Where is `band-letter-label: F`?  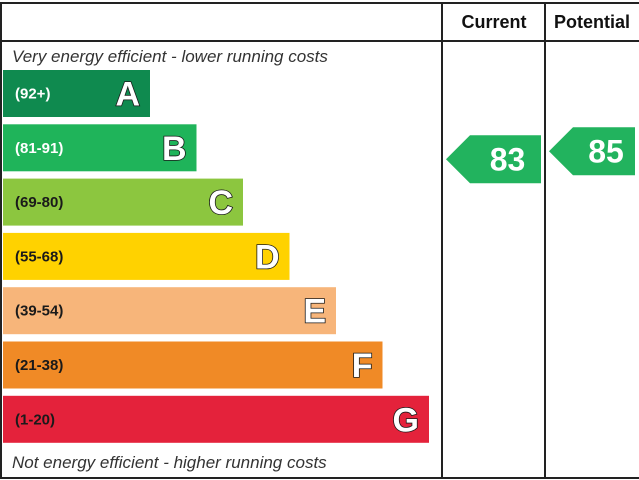 band-letter-label: F is located at coordinates (362, 366).